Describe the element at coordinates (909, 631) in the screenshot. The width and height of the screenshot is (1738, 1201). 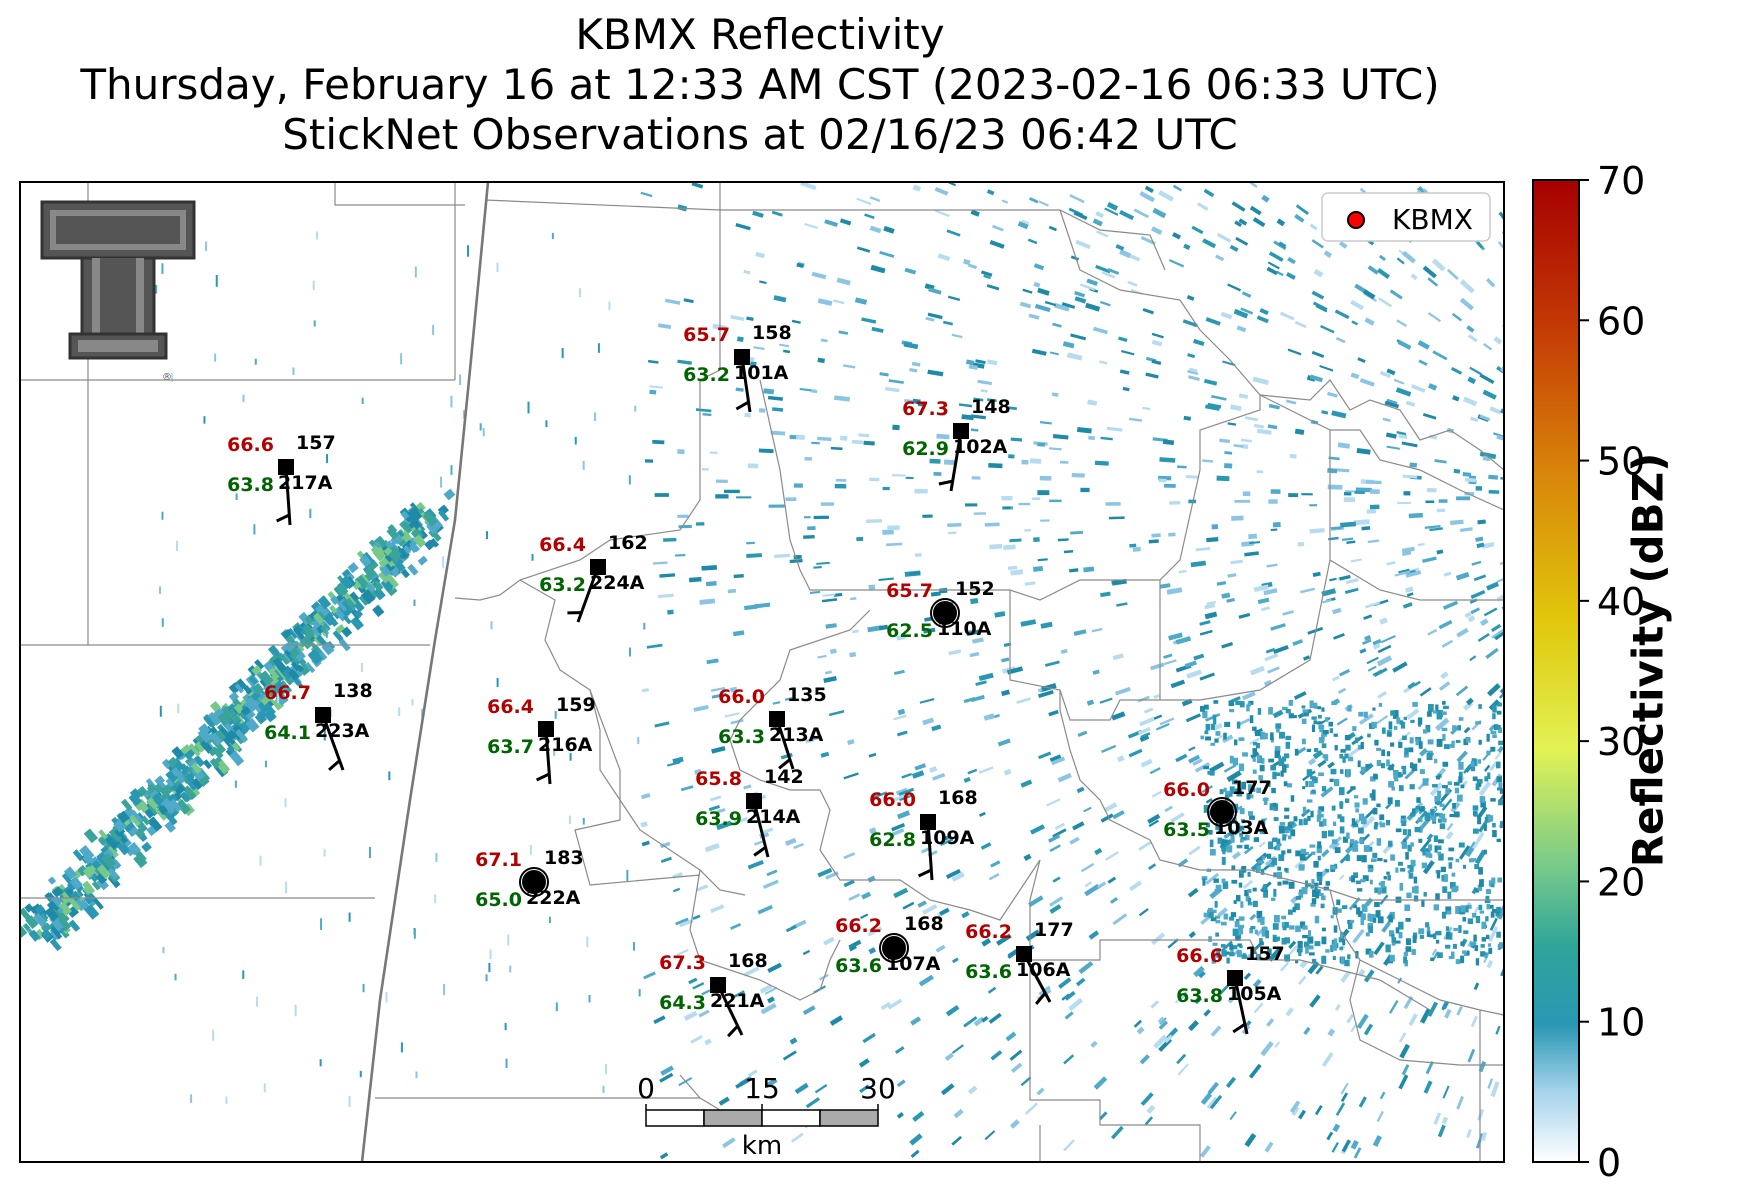
I see `station-dewpoint: 62.5` at that location.